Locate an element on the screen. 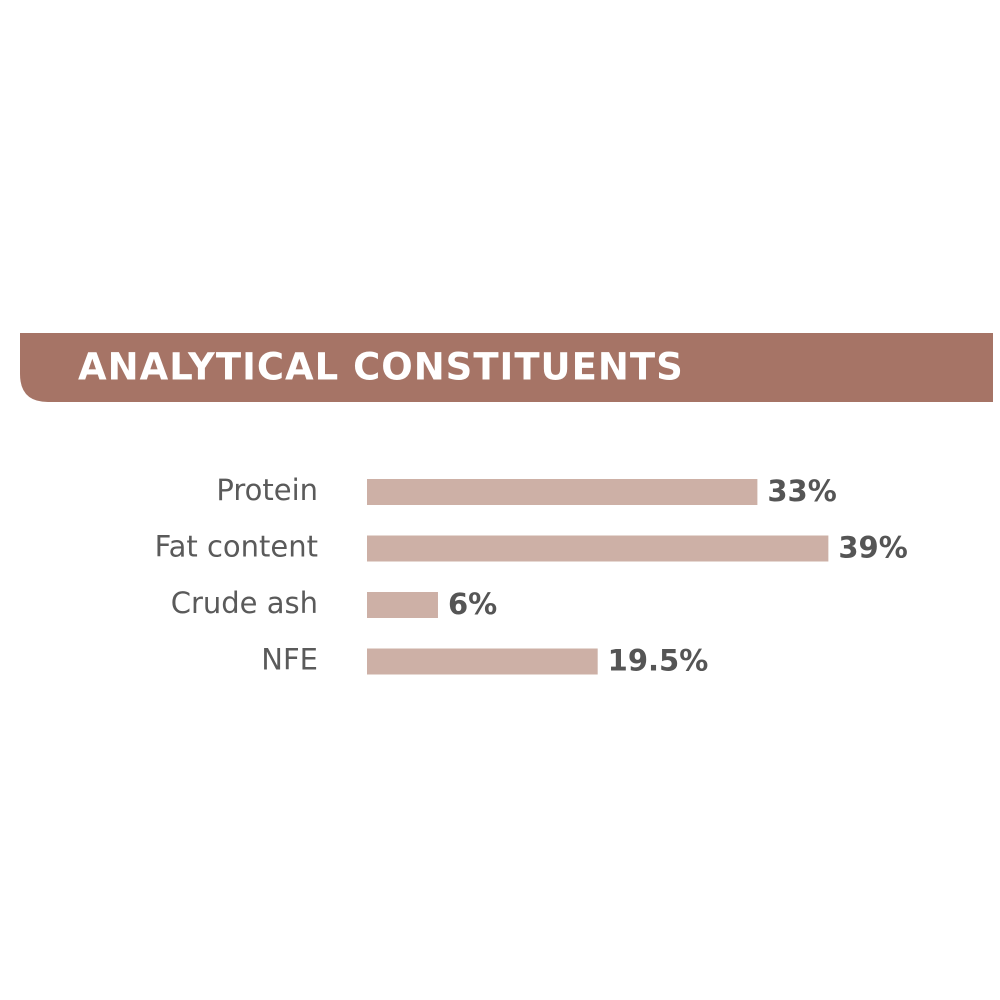 This screenshot has height=1000, width=1000. chart-title: ANALYTICAL CONSTITUENTS is located at coordinates (381, 367).